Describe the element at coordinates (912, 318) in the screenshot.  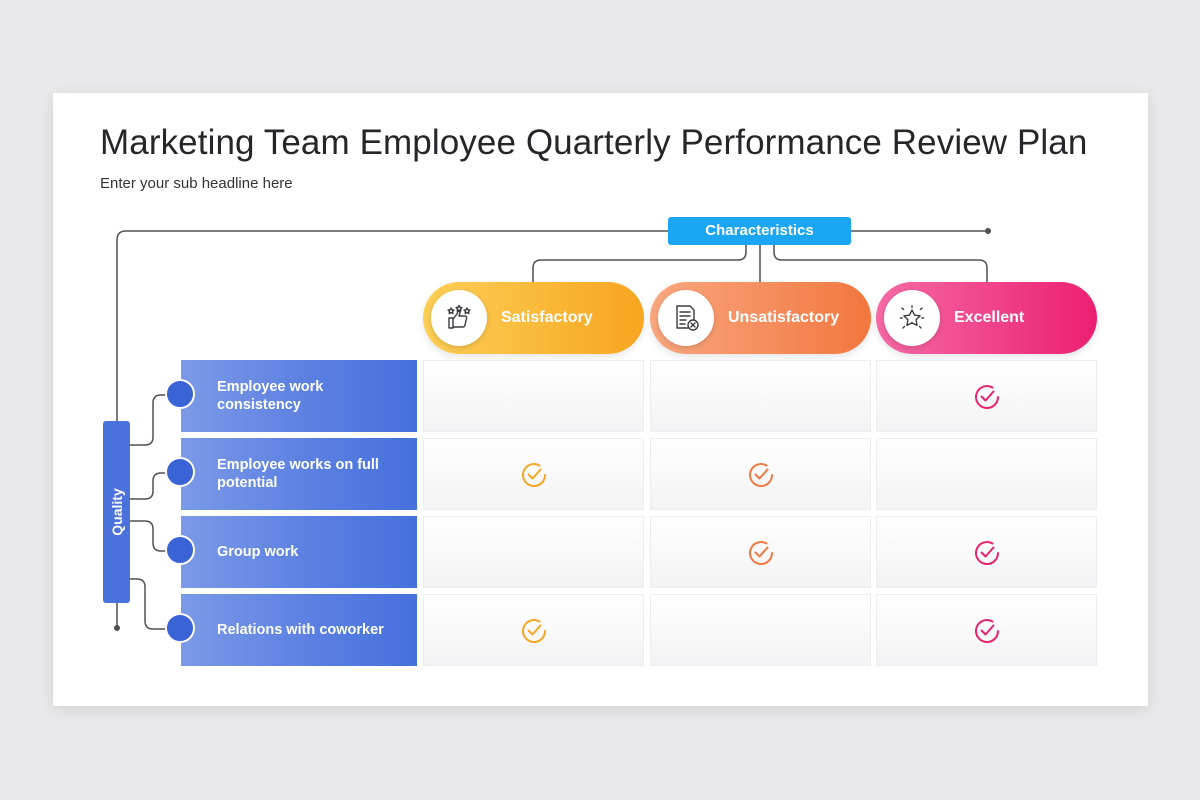
I see `star-icon` at that location.